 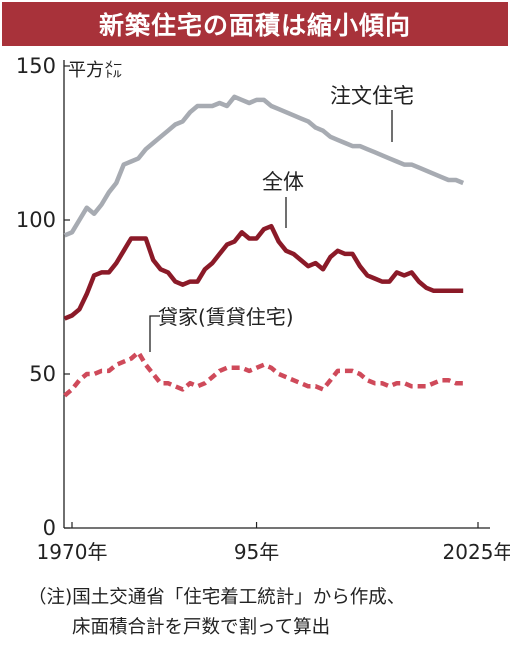 I want to click on series-line-overall, so click(x=263, y=272).